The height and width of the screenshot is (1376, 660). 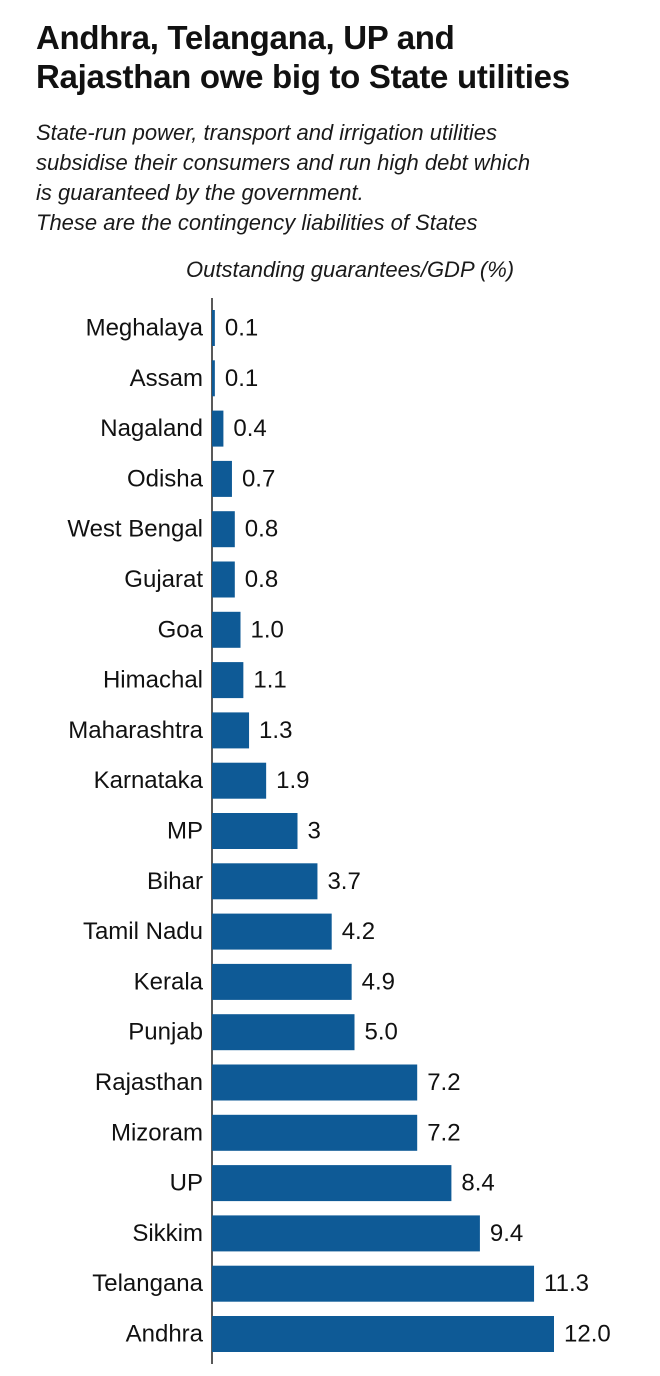 What do you see at coordinates (143, 931) in the screenshot?
I see `category-label-tamil-nadu: Tamil Nadu` at bounding box center [143, 931].